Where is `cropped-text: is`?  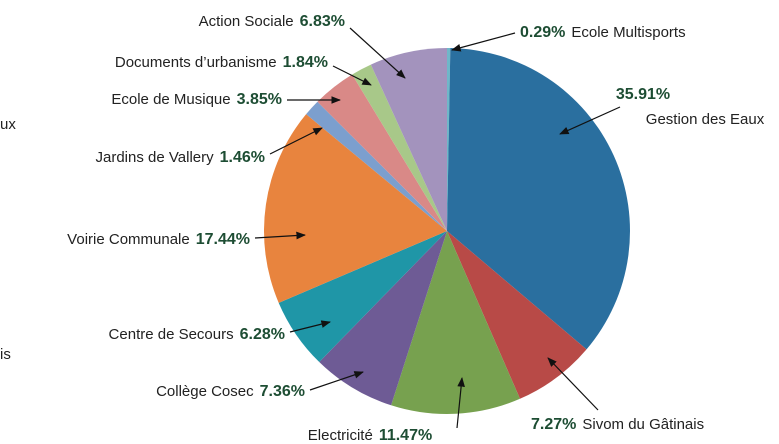
cropped-text: is is located at coordinates (5, 354).